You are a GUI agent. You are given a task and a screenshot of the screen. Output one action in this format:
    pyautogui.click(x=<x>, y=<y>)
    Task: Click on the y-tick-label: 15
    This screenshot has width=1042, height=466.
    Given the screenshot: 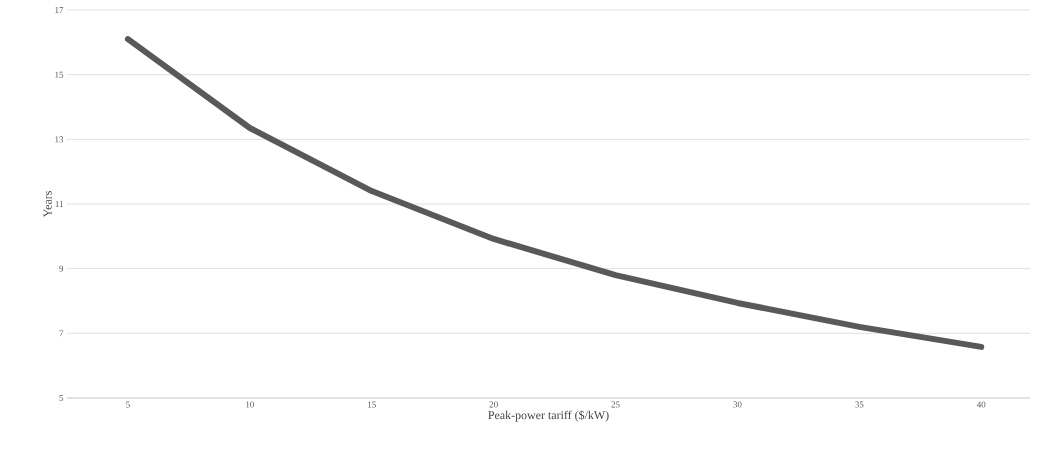 What is the action you would take?
    pyautogui.click(x=59, y=74)
    